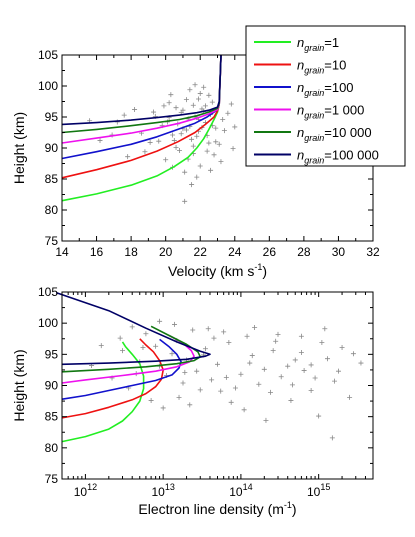 The image size is (415, 537). What do you see at coordinates (318, 44) in the screenshot?
I see `legend-label: ngrain=1` at bounding box center [318, 44].